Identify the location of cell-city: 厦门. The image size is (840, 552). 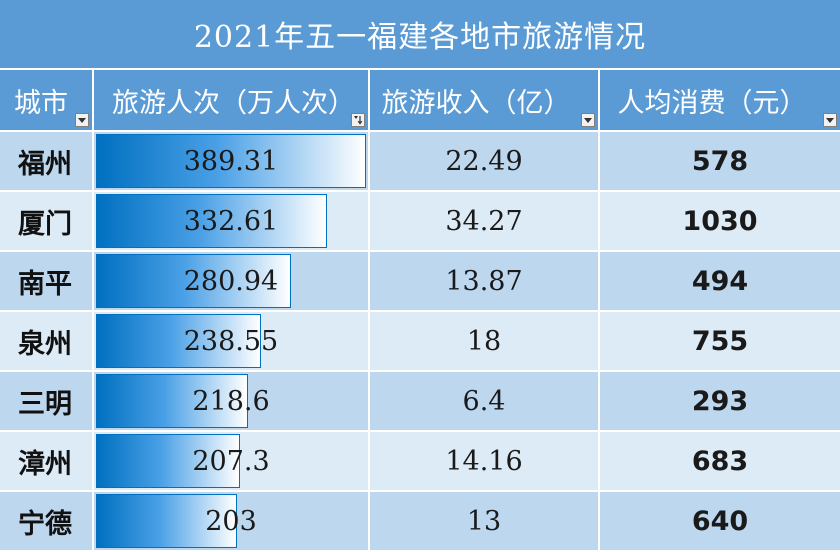
(47, 222).